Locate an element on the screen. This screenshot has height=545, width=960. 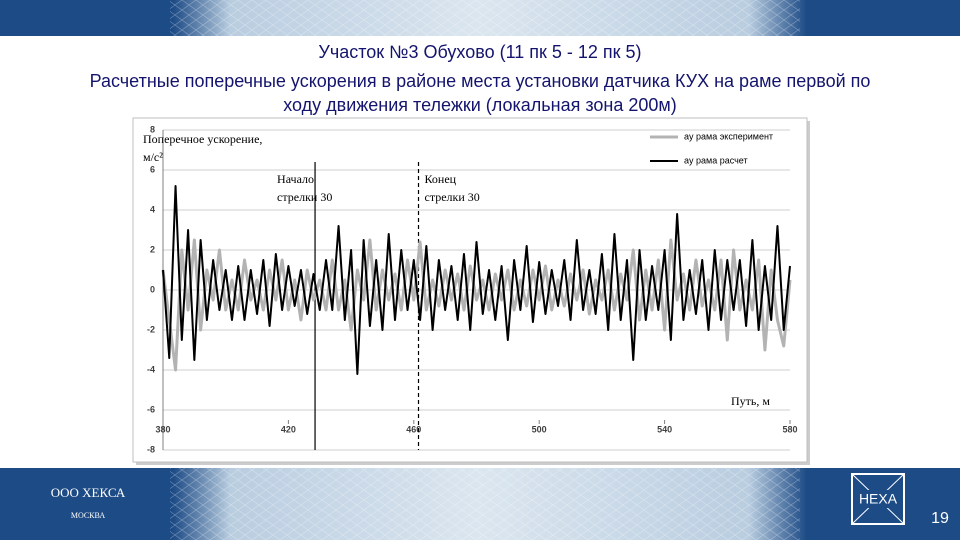
x-tick-label: 460 is located at coordinates (413, 429).